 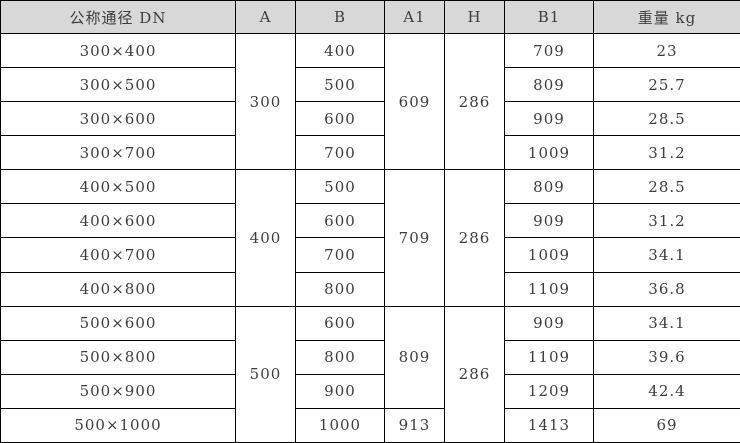 What do you see at coordinates (118, 153) in the screenshot?
I see `cell-dn: 300×700` at bounding box center [118, 153].